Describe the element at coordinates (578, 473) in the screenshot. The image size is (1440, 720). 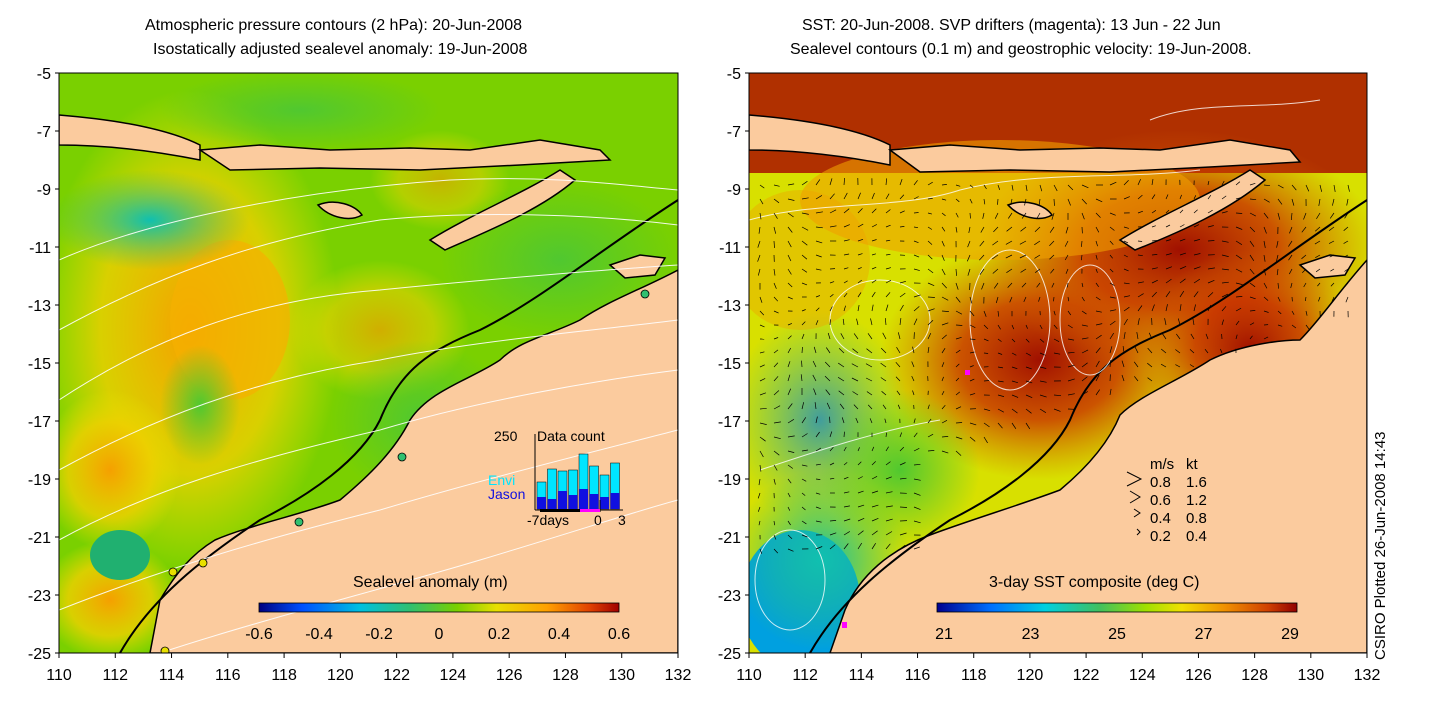
I see `data-count-inset` at that location.